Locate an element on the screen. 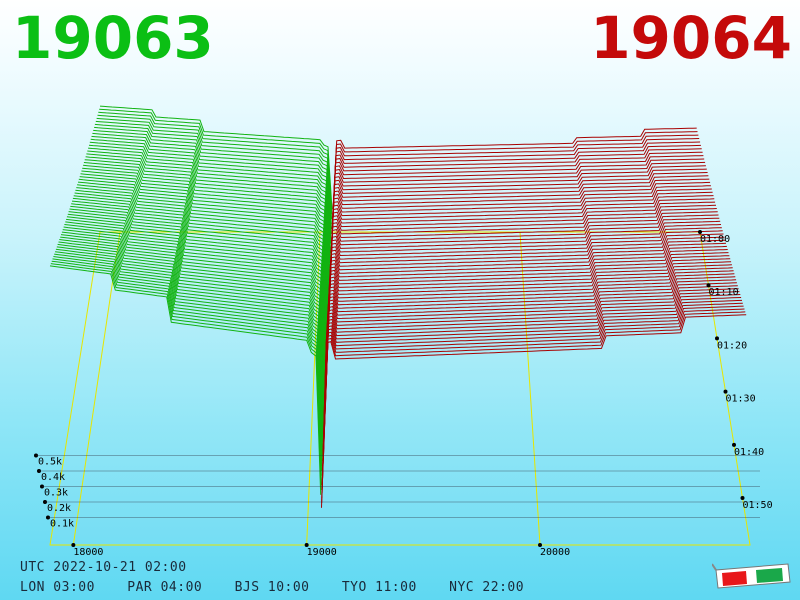 This screenshot has width=800, height=600. time-tick-label: 01:50 is located at coordinates (758, 505).